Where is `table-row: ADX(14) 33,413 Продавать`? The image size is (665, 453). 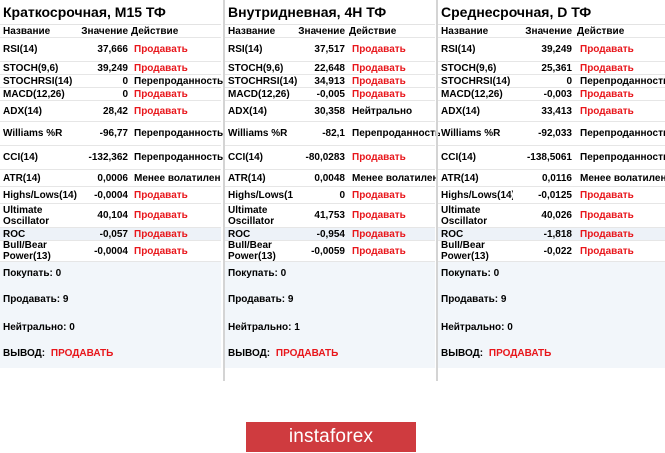
table-row: ADX(14) 33,413 Продавать is located at coordinates (551, 111).